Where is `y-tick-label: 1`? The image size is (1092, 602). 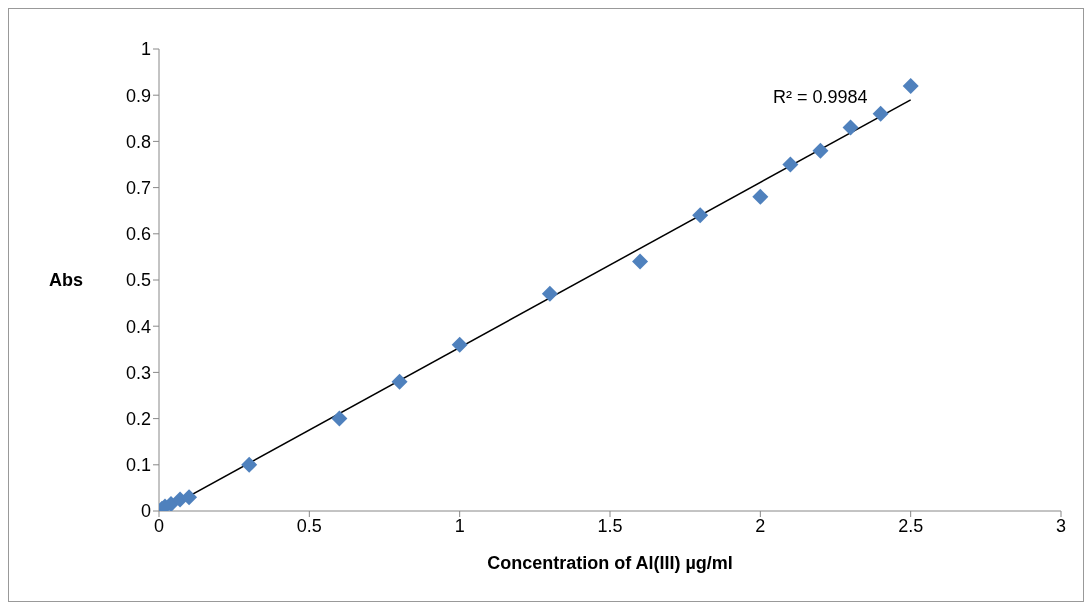 y-tick-label: 1 is located at coordinates (145, 49).